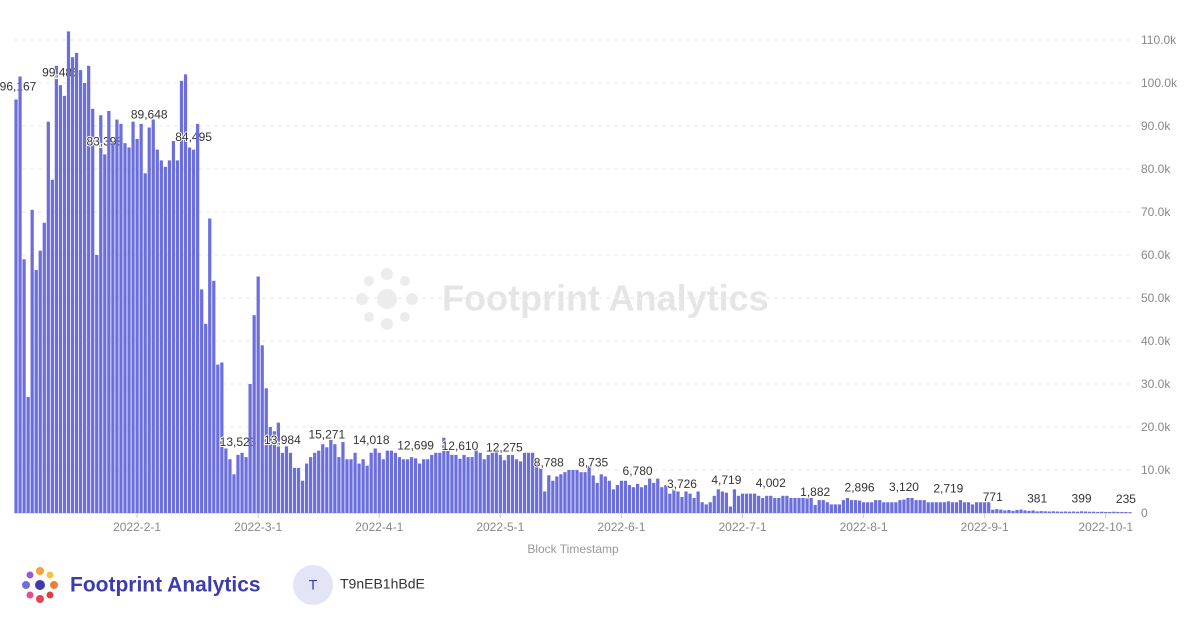 This screenshot has height=630, width=1200. What do you see at coordinates (460, 446) in the screenshot?
I see `value-label: 12,610` at bounding box center [460, 446].